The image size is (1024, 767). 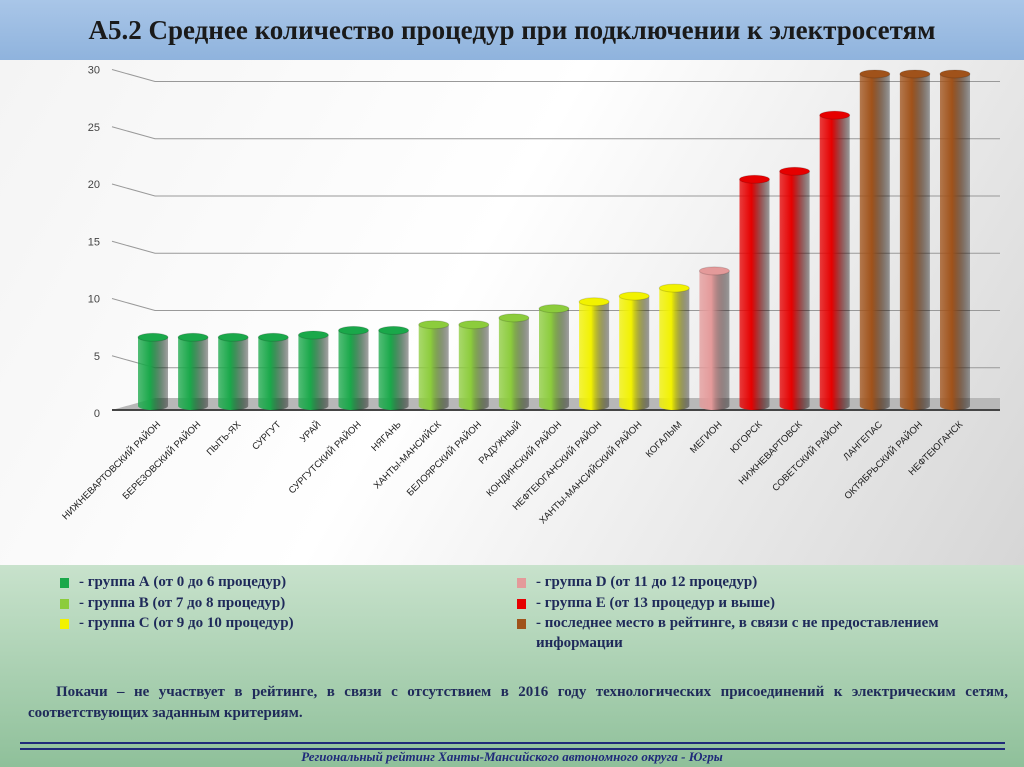 I want to click on legend-label: - группа Е (от 13 процедур и выше), so click(x=655, y=603).